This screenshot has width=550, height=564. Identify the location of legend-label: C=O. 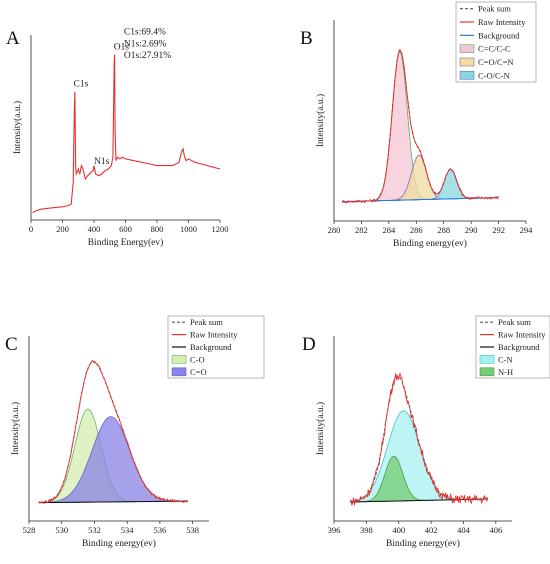
(198, 372).